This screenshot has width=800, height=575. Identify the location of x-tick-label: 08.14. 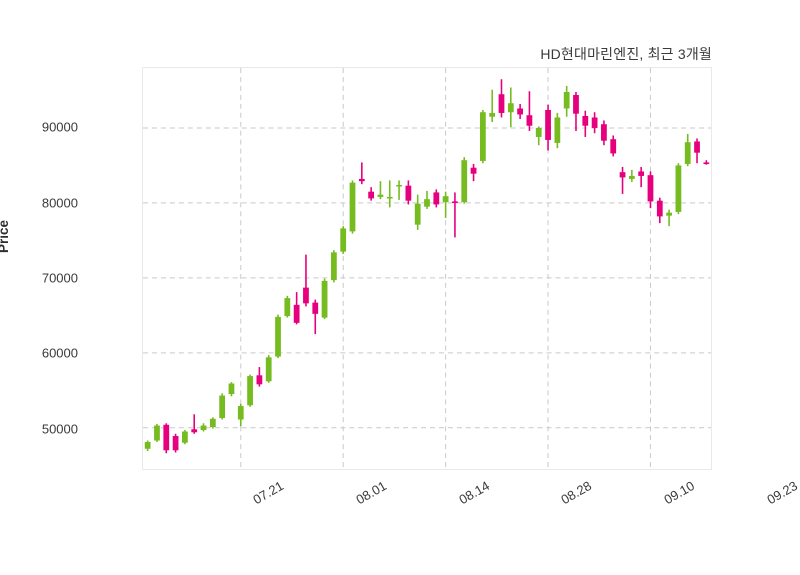
(474, 493).